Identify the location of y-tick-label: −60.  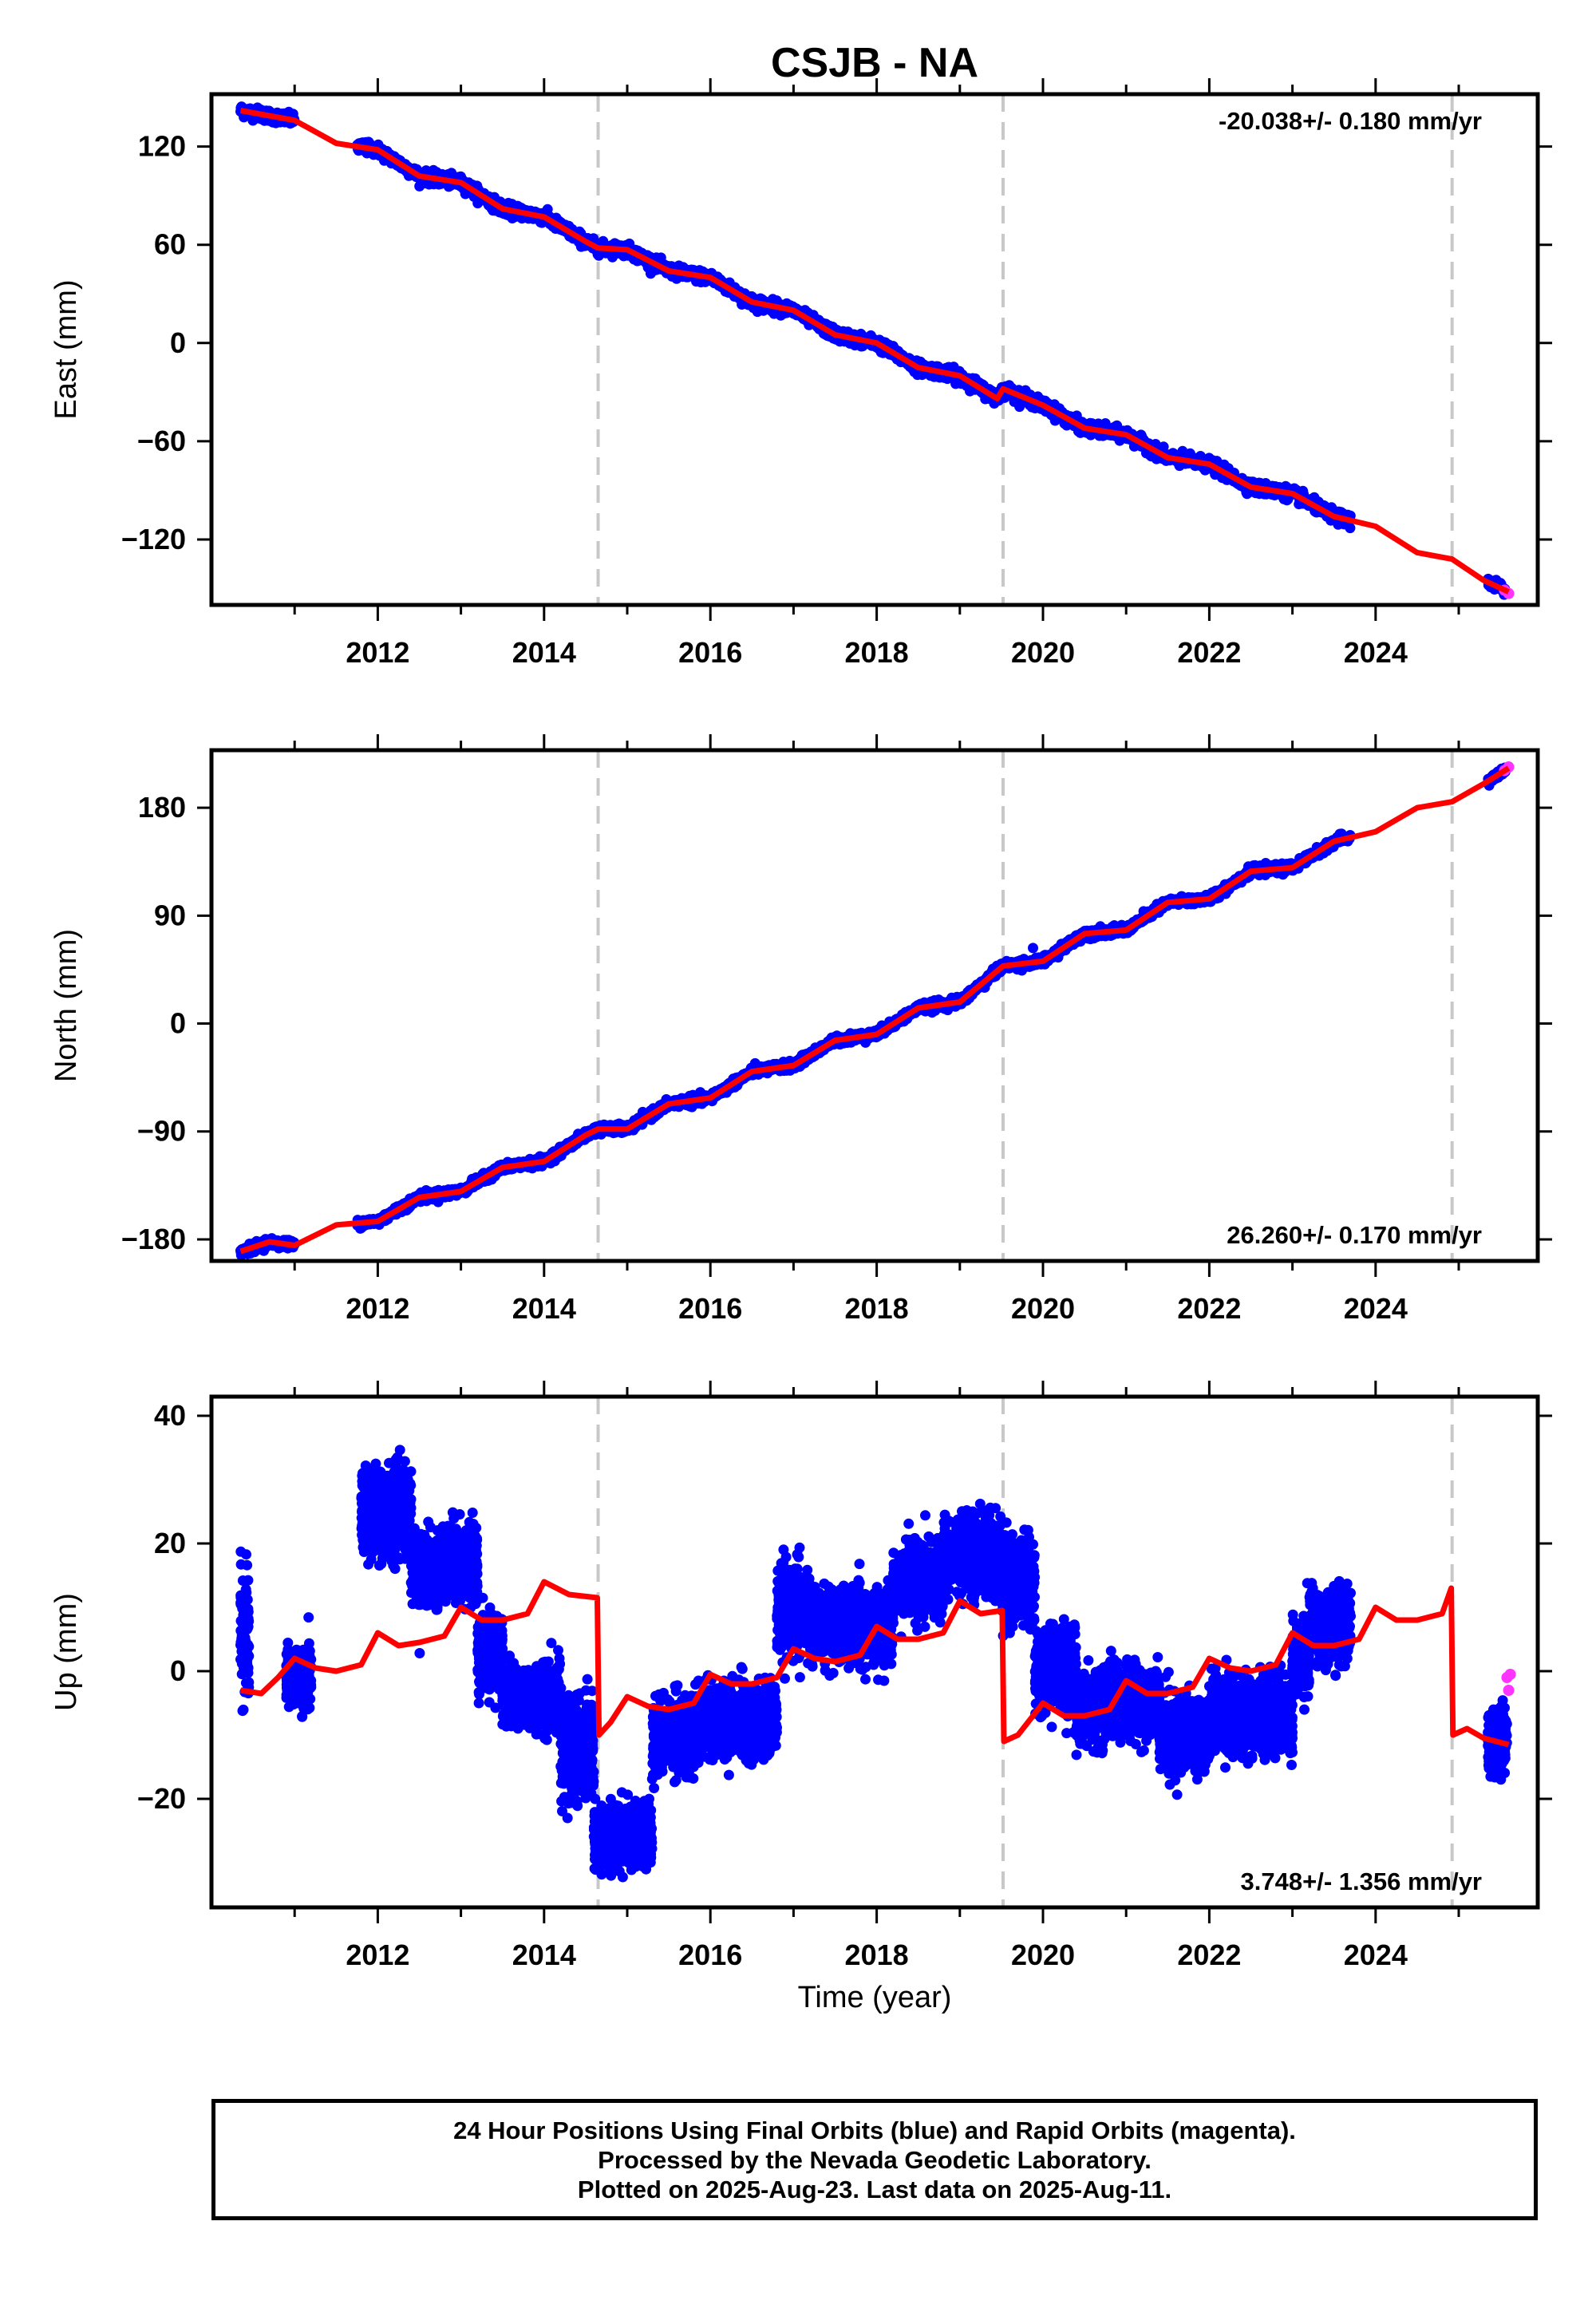
(161, 441).